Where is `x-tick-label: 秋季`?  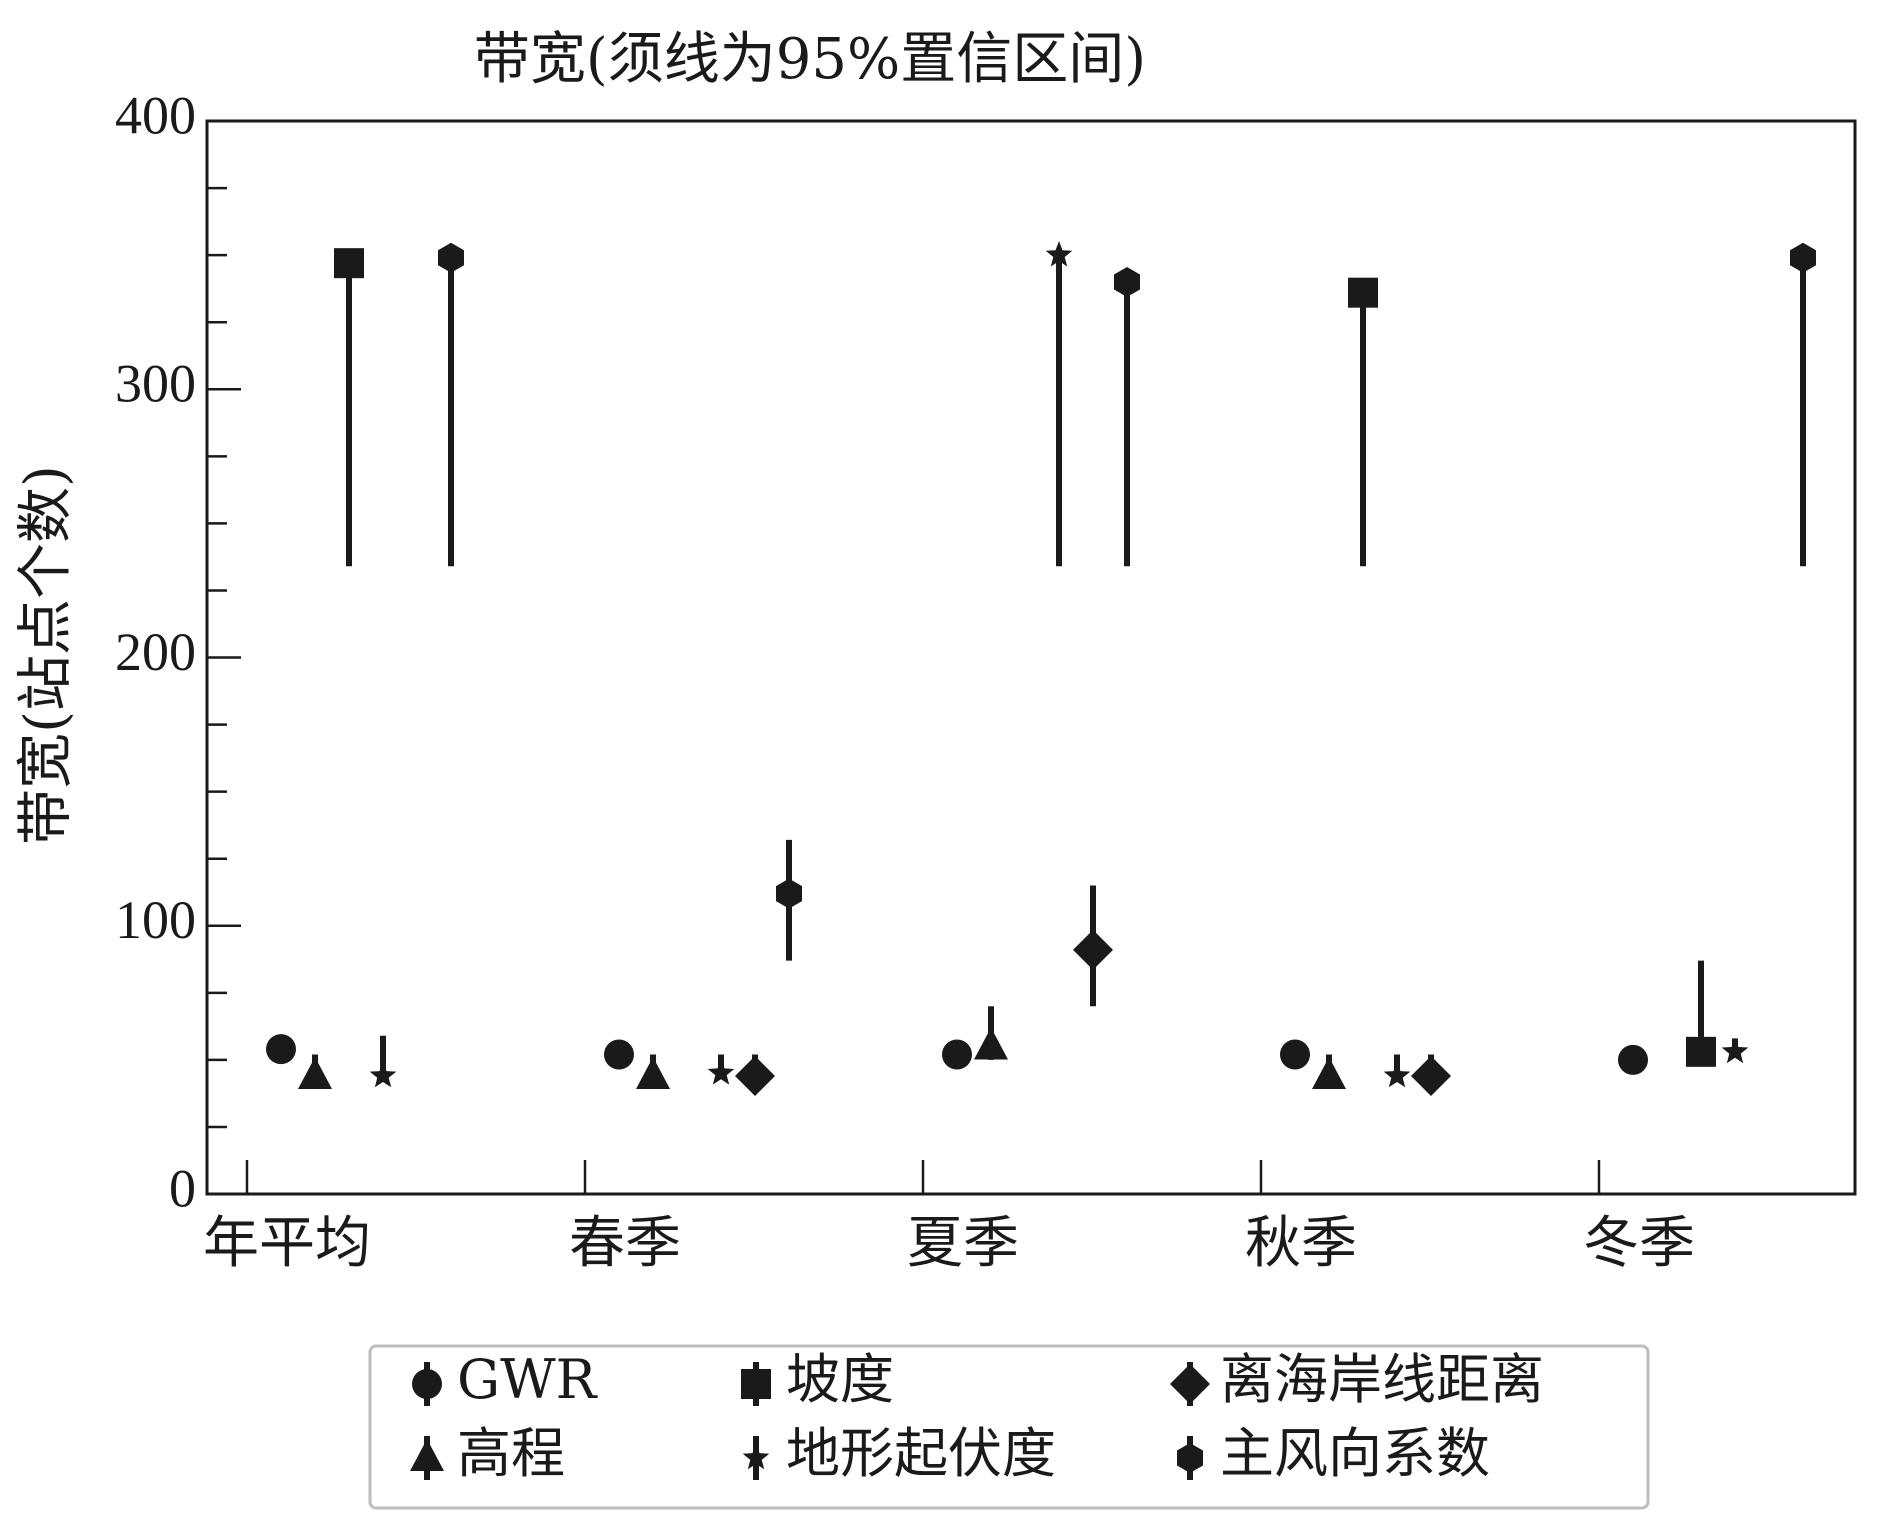
x-tick-label: 秋季 is located at coordinates (1301, 1243).